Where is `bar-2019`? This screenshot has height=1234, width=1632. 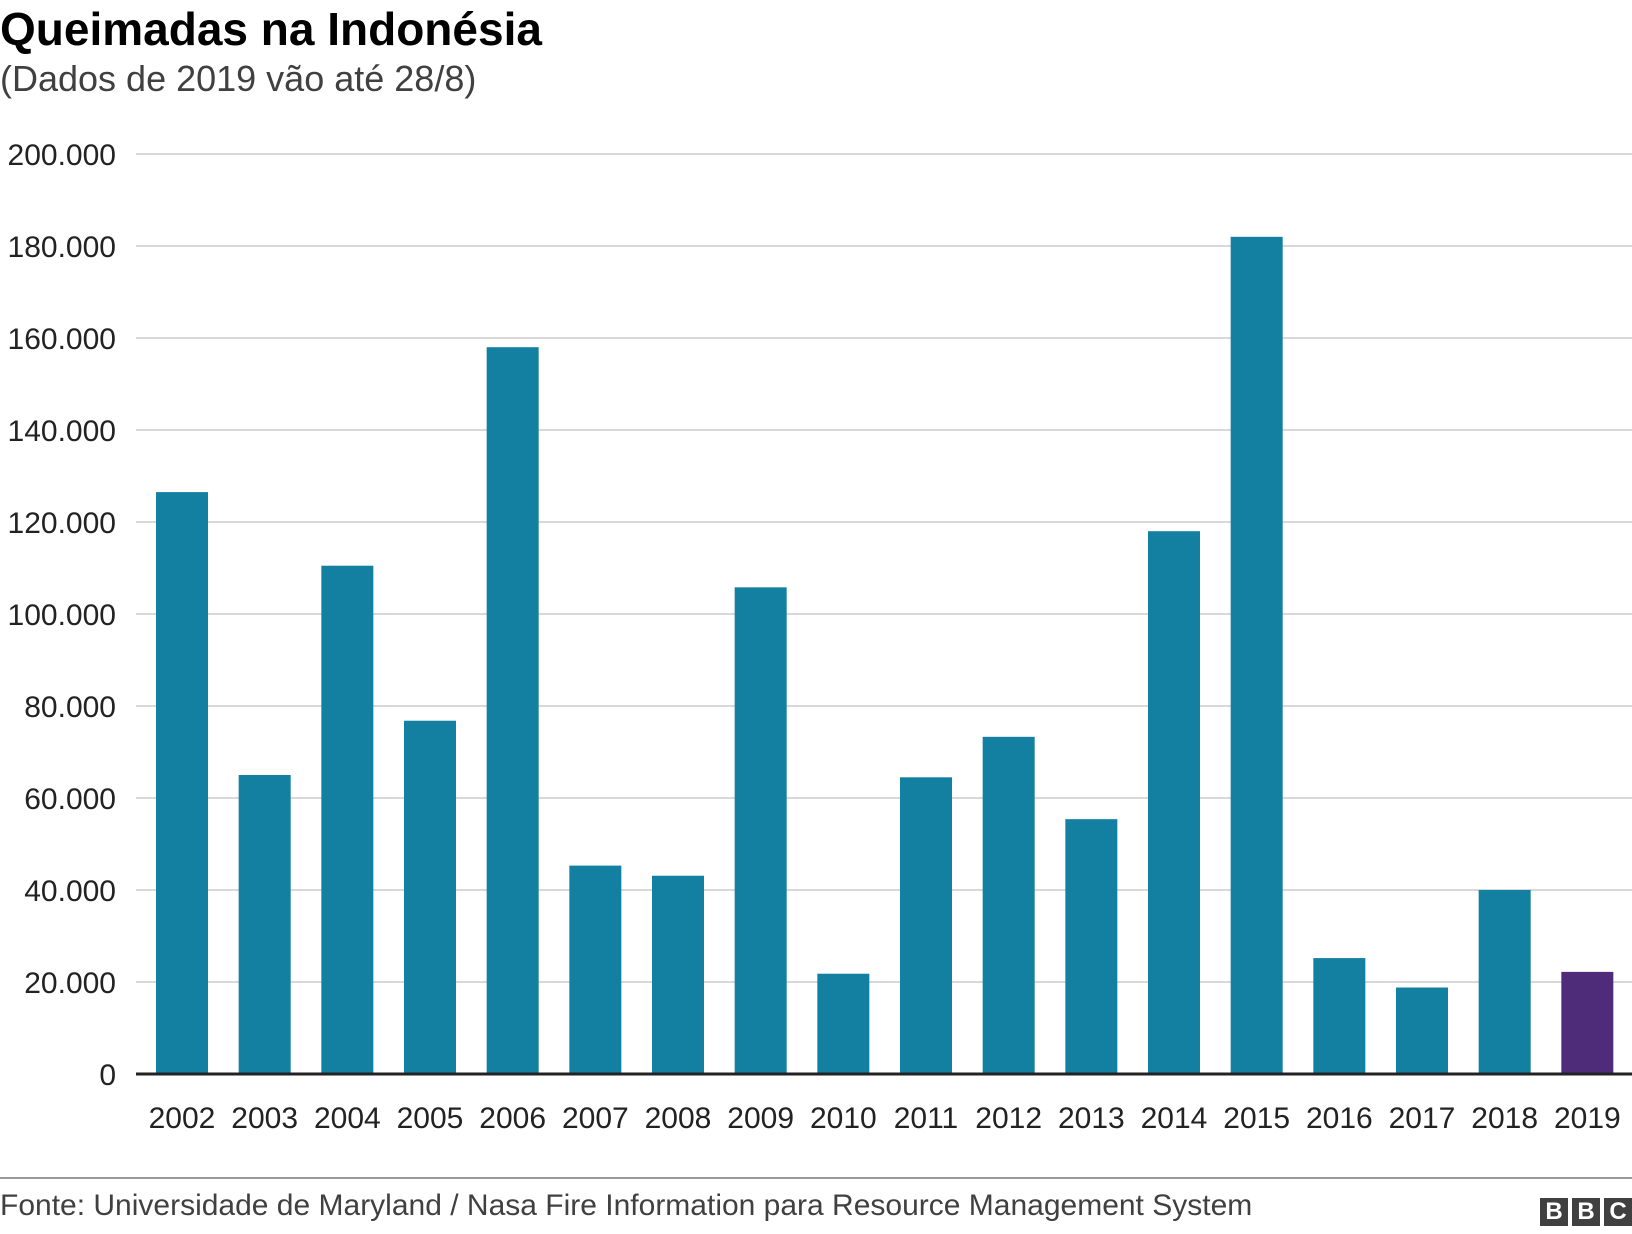
bar-2019 is located at coordinates (1587, 1022).